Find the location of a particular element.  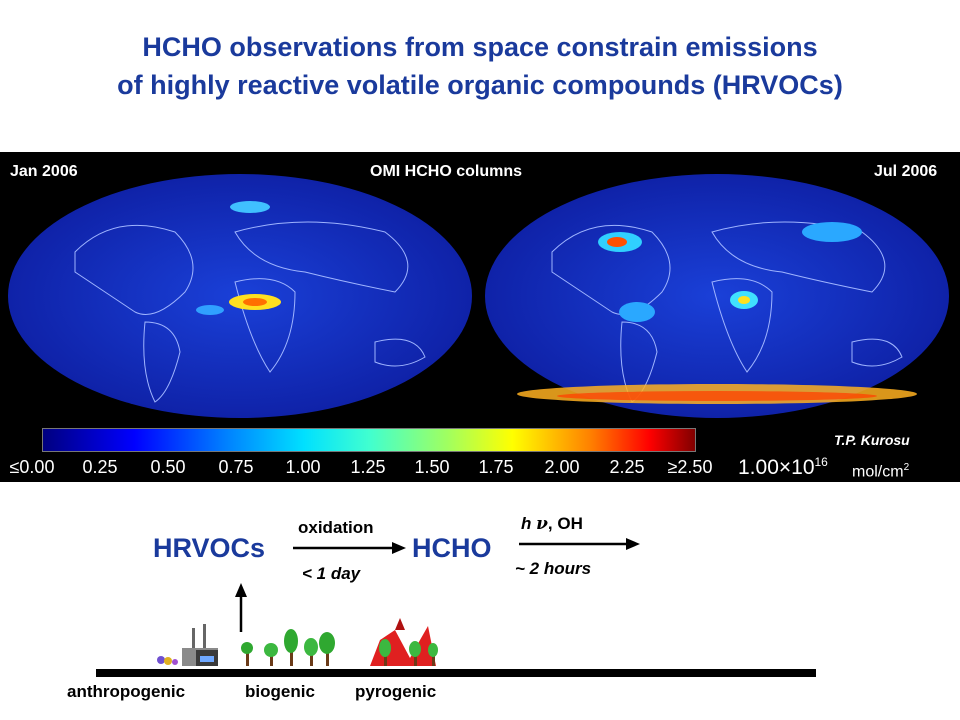

oxidation-label: oxidation is located at coordinates (336, 527).